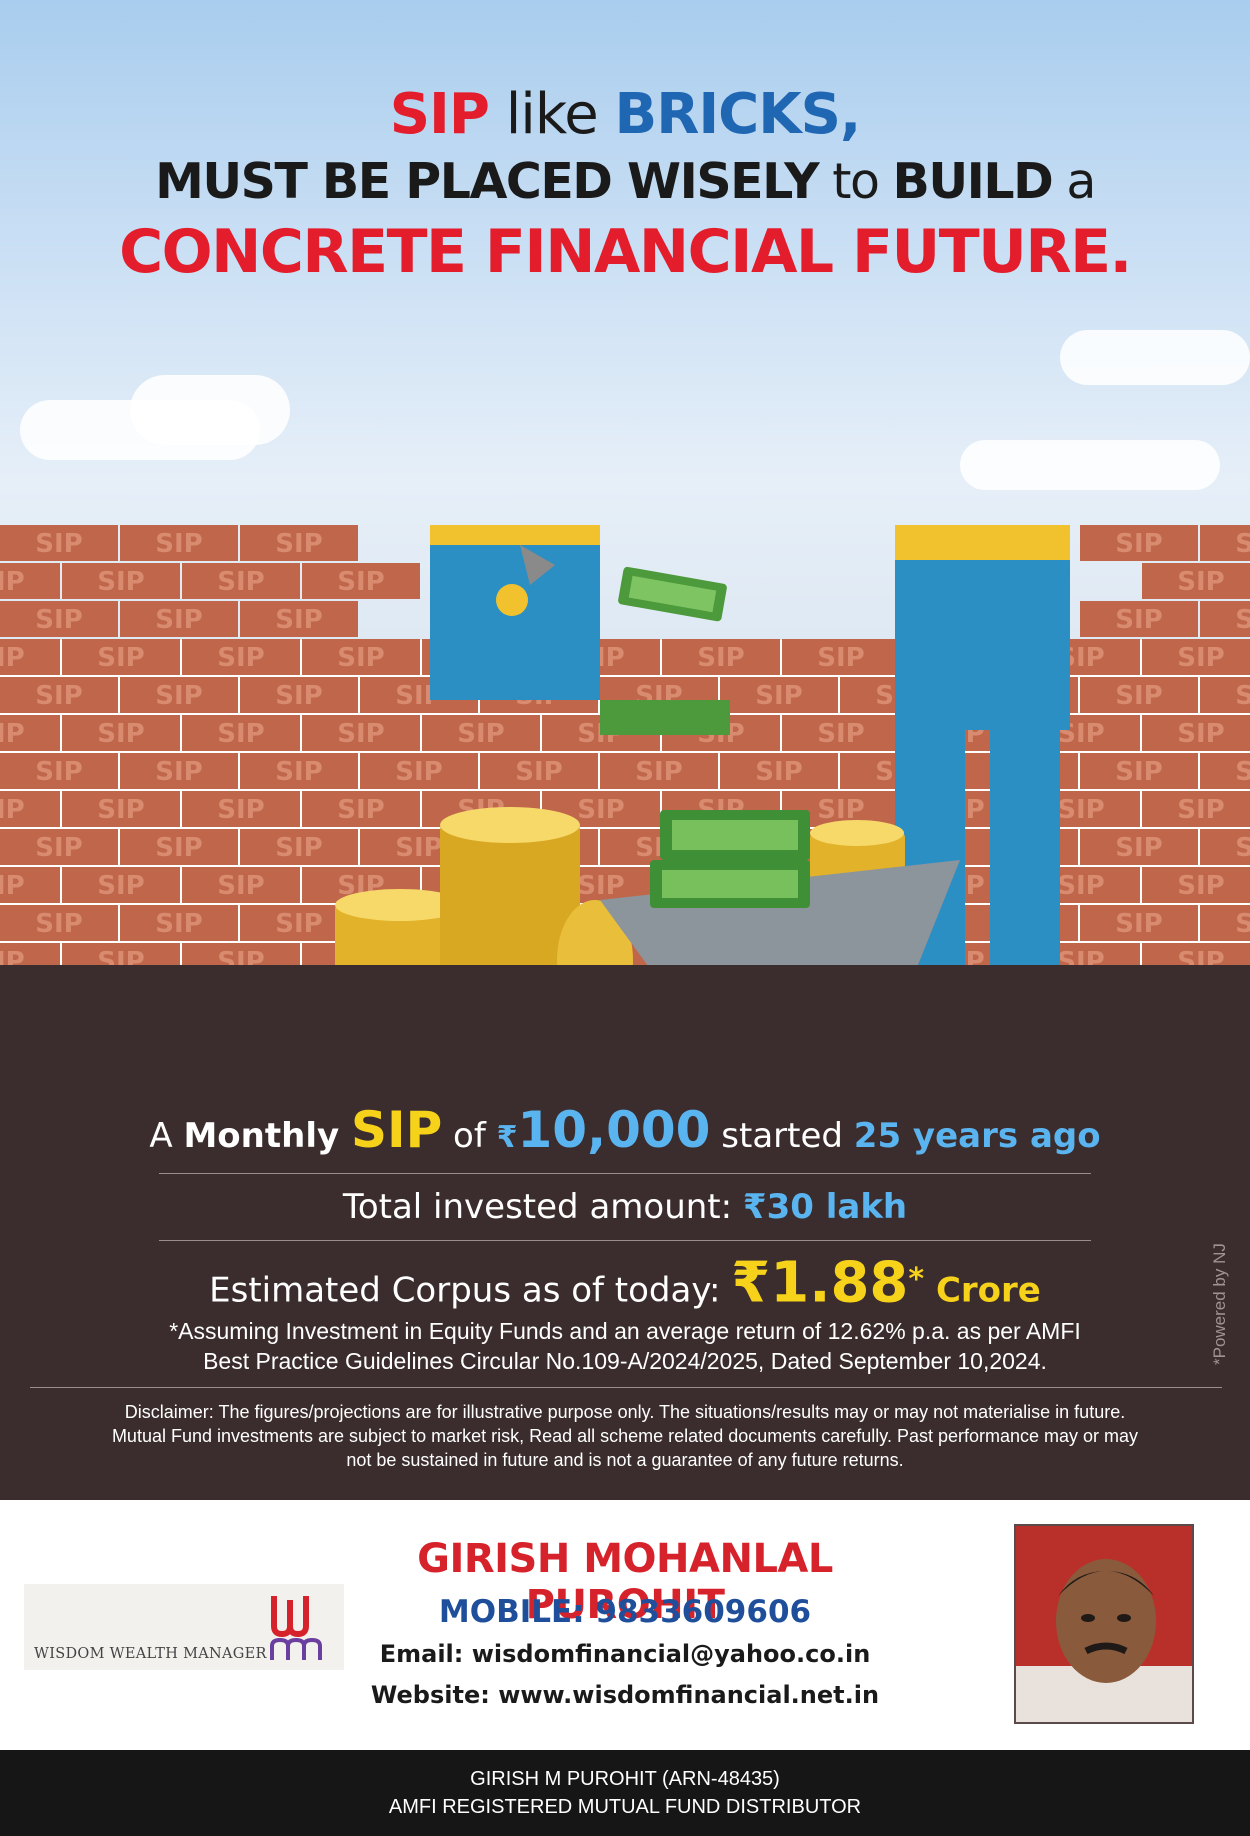  I want to click on headline-line-1: SIP like BRICKS,, so click(625, 115).